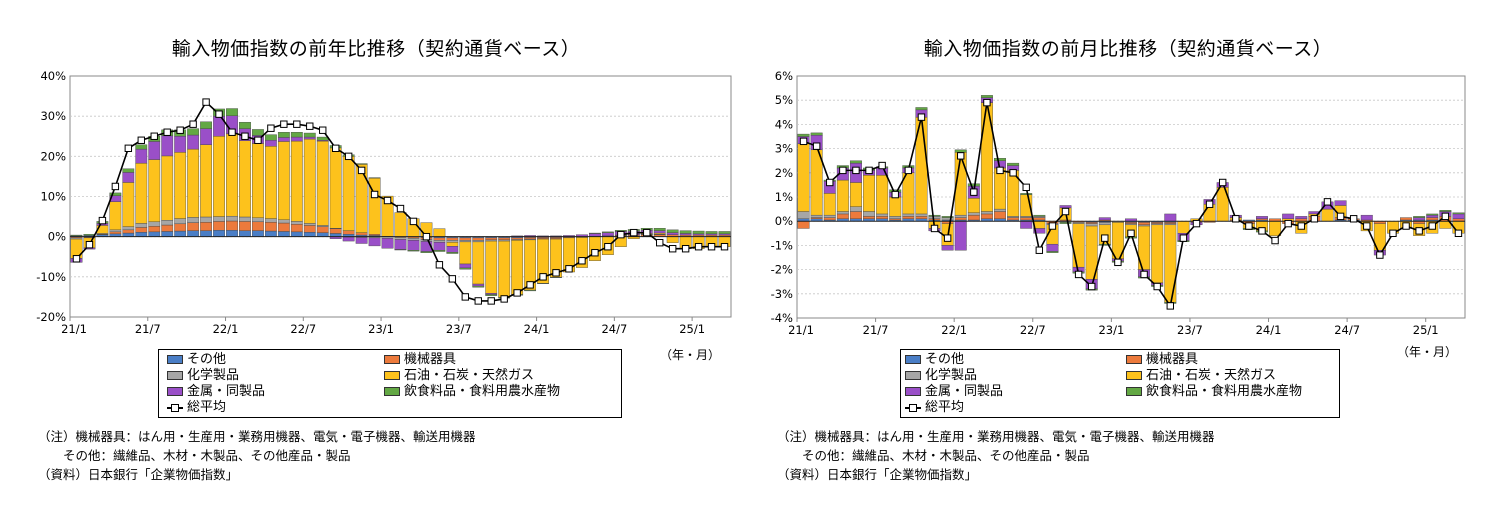 The image size is (1505, 523). I want to click on y-tick-label: -20%, so click(51, 317).